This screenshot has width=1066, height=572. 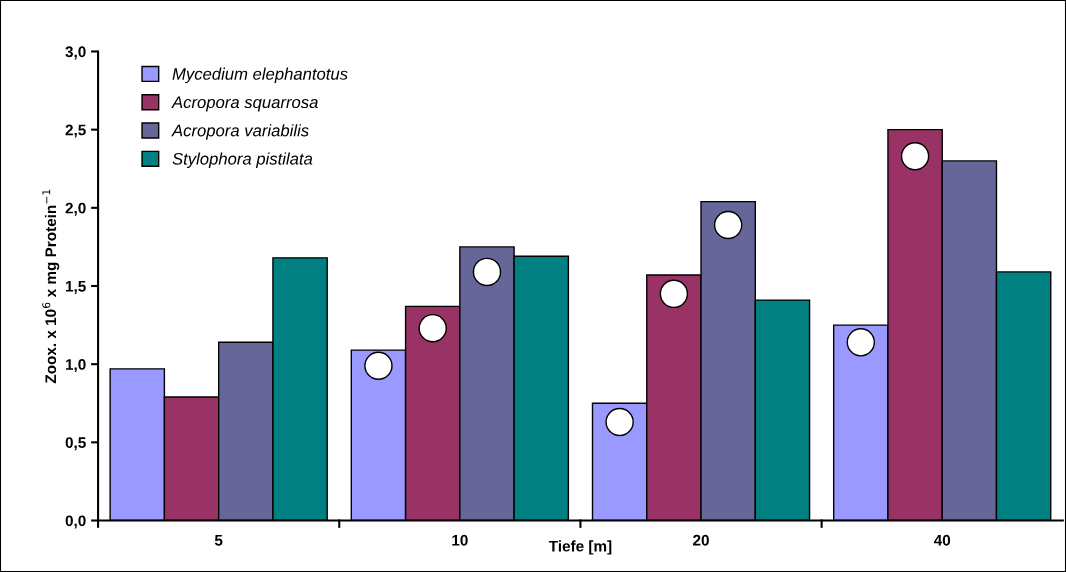 What do you see at coordinates (75, 131) in the screenshot?
I see `y-tick-label: 2,5` at bounding box center [75, 131].